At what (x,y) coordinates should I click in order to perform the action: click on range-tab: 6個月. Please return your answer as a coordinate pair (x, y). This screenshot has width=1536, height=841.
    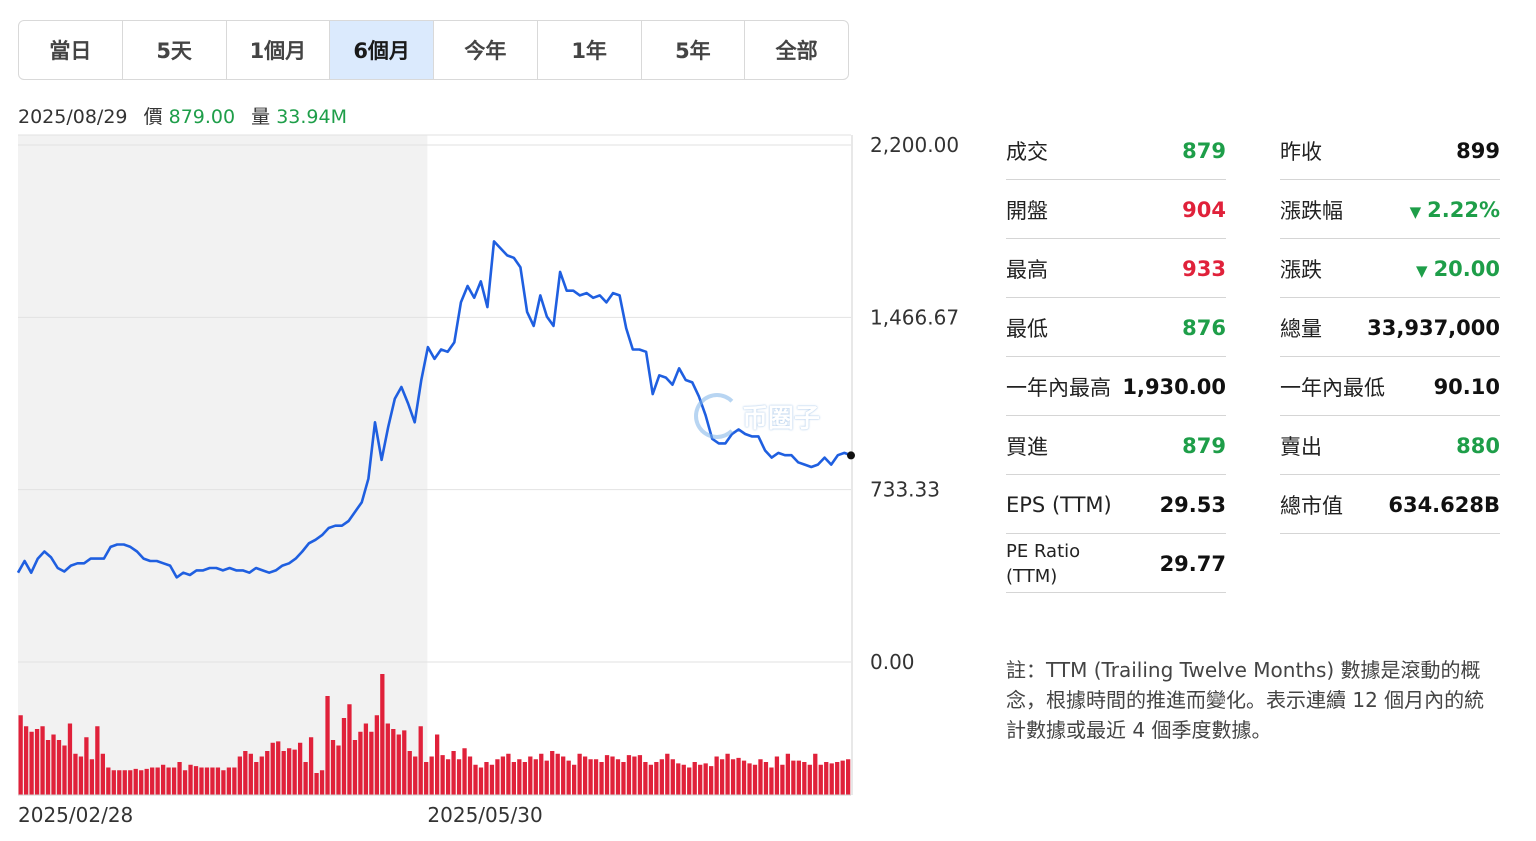
    Looking at the image, I should click on (382, 50).